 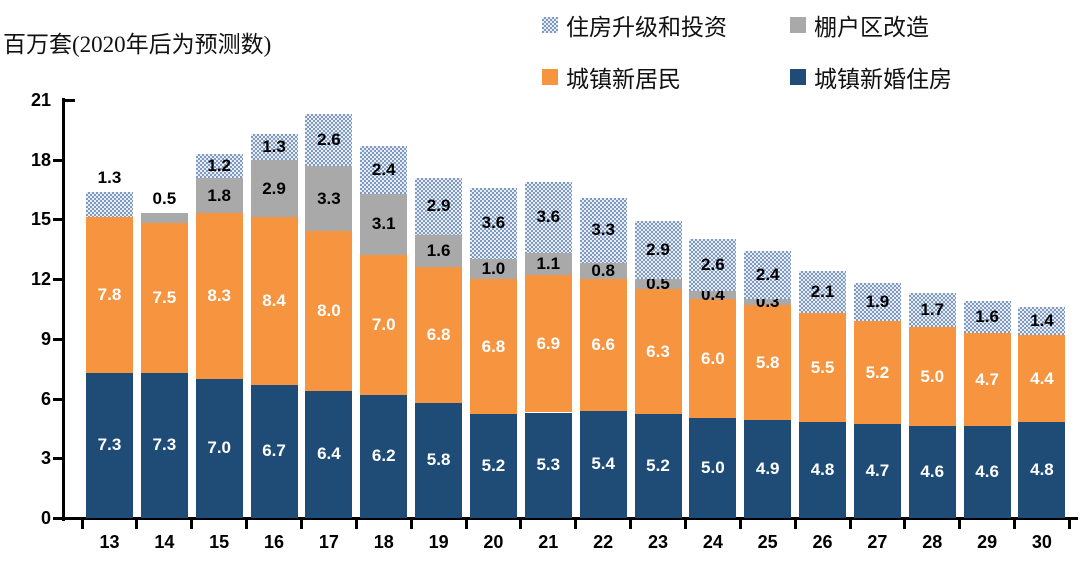 What do you see at coordinates (623, 79) in the screenshot?
I see `legend-label-new-residents: 城镇新居民` at bounding box center [623, 79].